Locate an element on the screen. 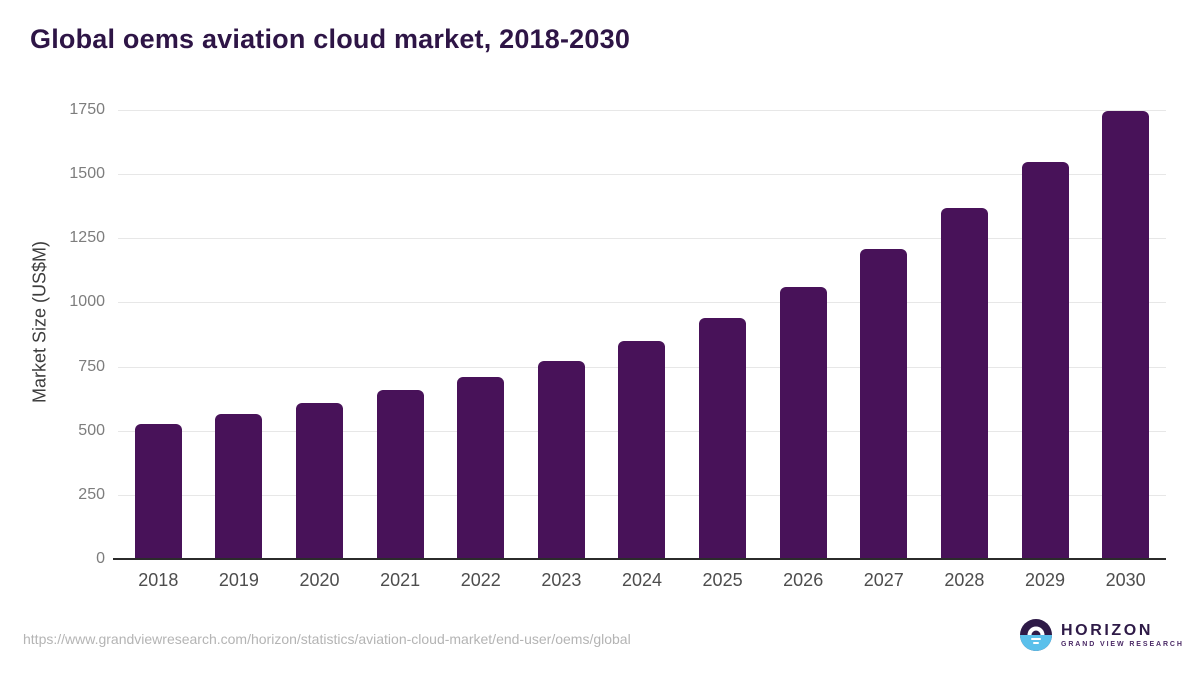  y-tick-750: 750 is located at coordinates (91, 366).